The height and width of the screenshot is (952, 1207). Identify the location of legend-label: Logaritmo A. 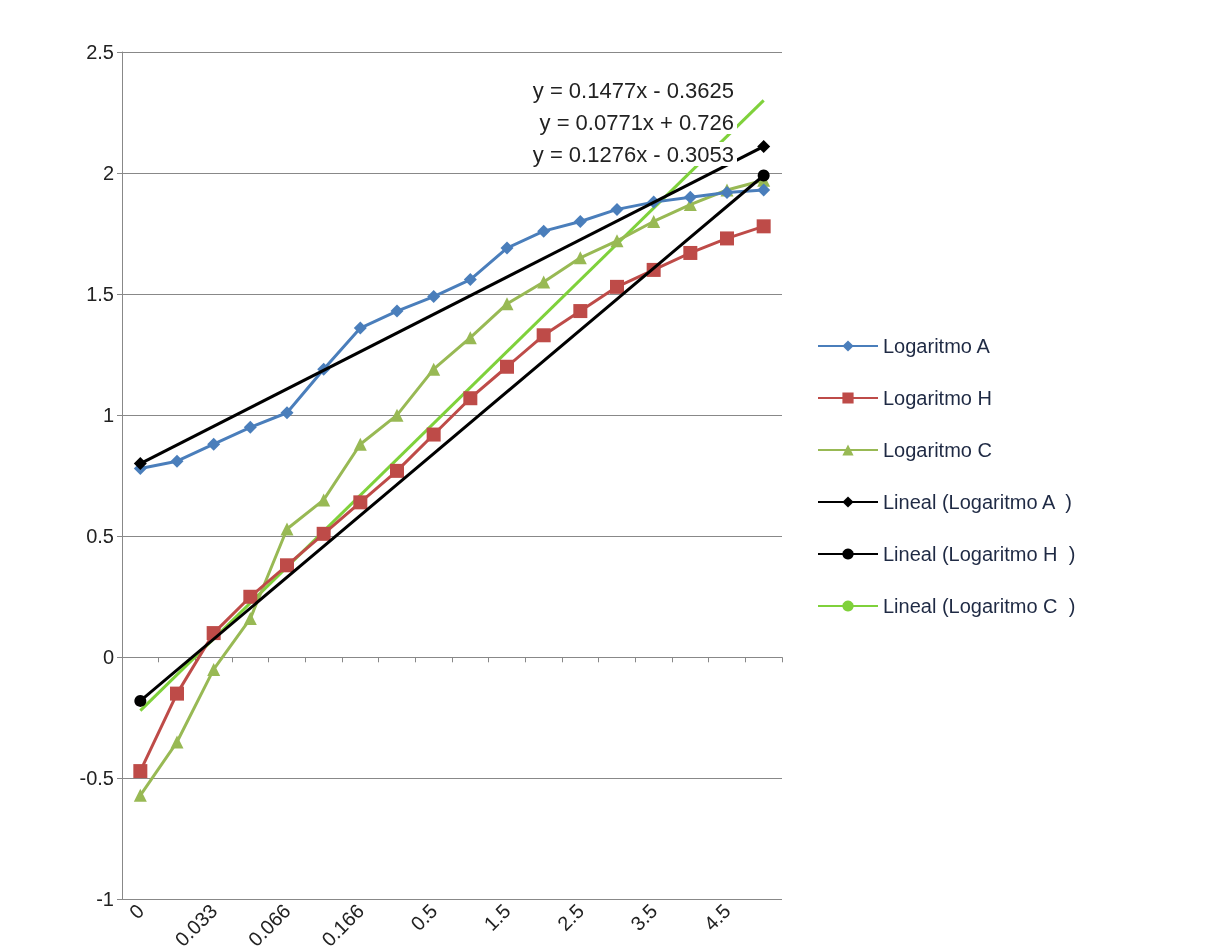
(937, 346).